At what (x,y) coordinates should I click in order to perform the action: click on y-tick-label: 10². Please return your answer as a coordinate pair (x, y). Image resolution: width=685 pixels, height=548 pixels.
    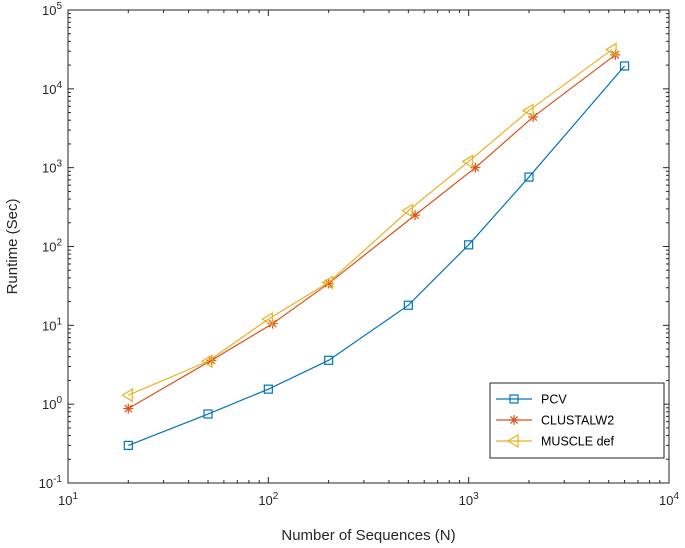
    Looking at the image, I should click on (52, 246).